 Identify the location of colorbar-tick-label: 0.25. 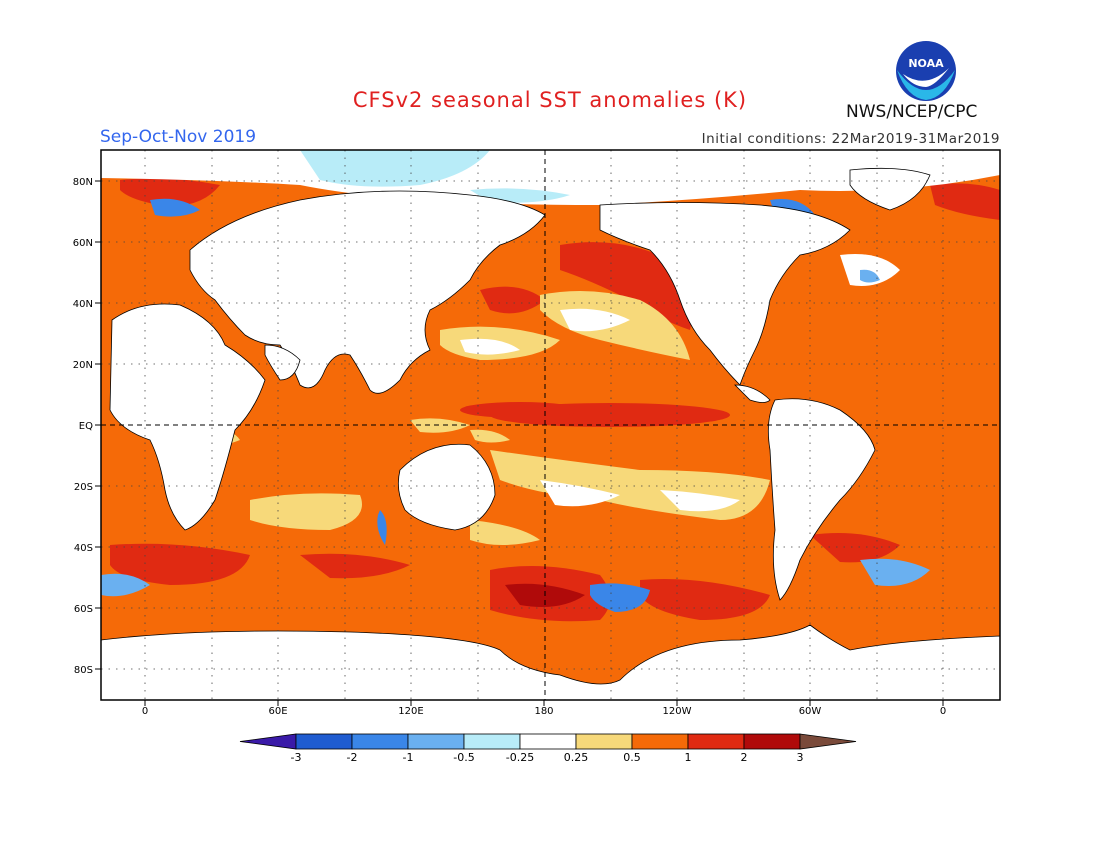
(576, 757).